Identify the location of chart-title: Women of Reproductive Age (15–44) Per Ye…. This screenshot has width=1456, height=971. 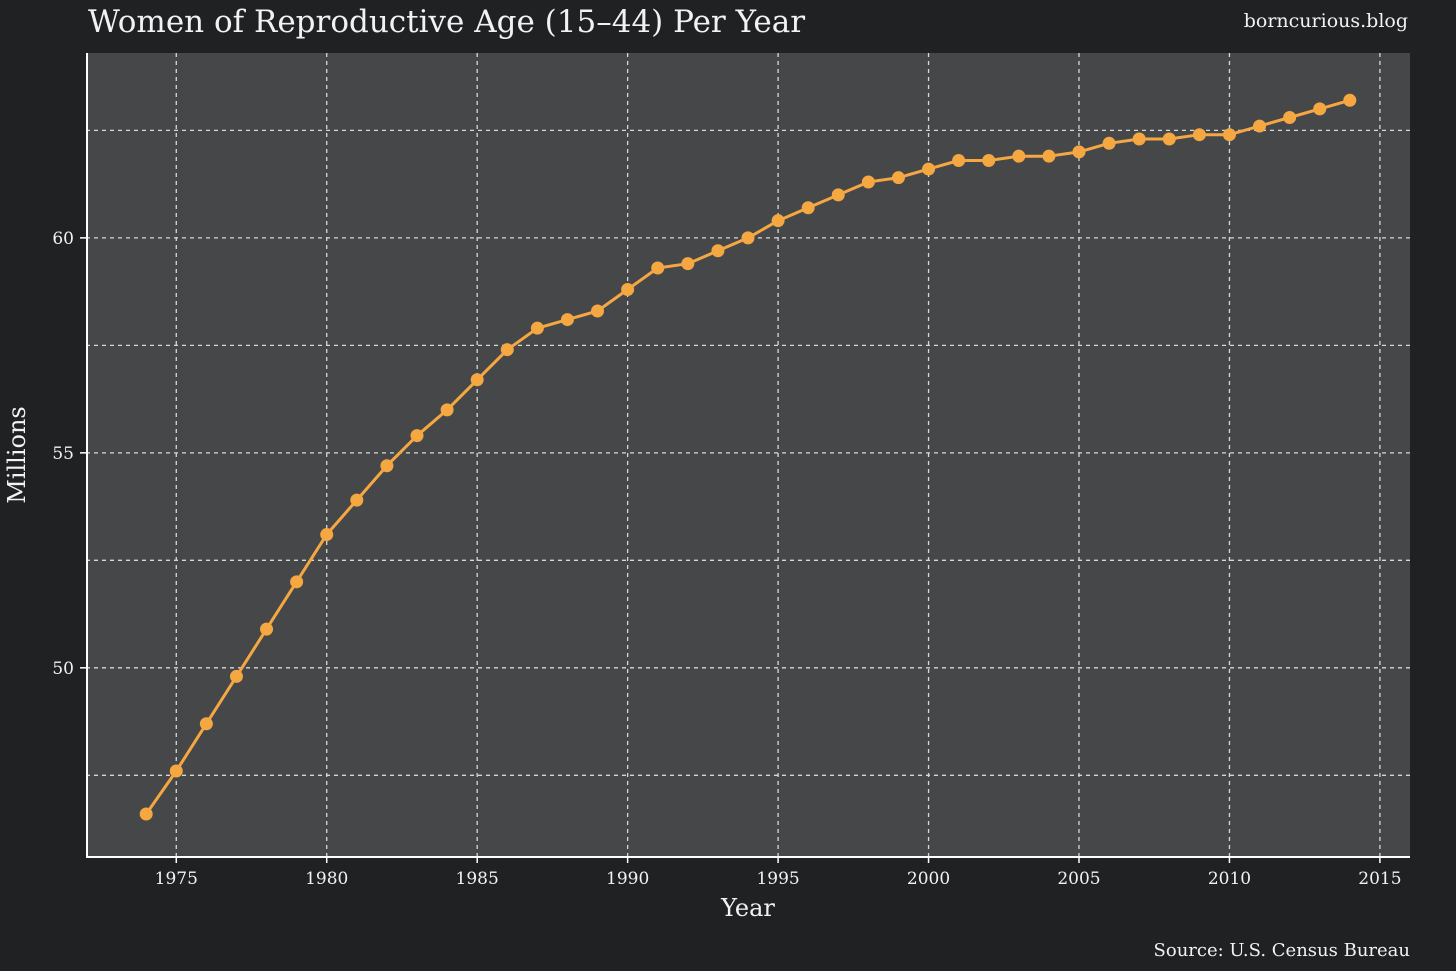
(447, 22).